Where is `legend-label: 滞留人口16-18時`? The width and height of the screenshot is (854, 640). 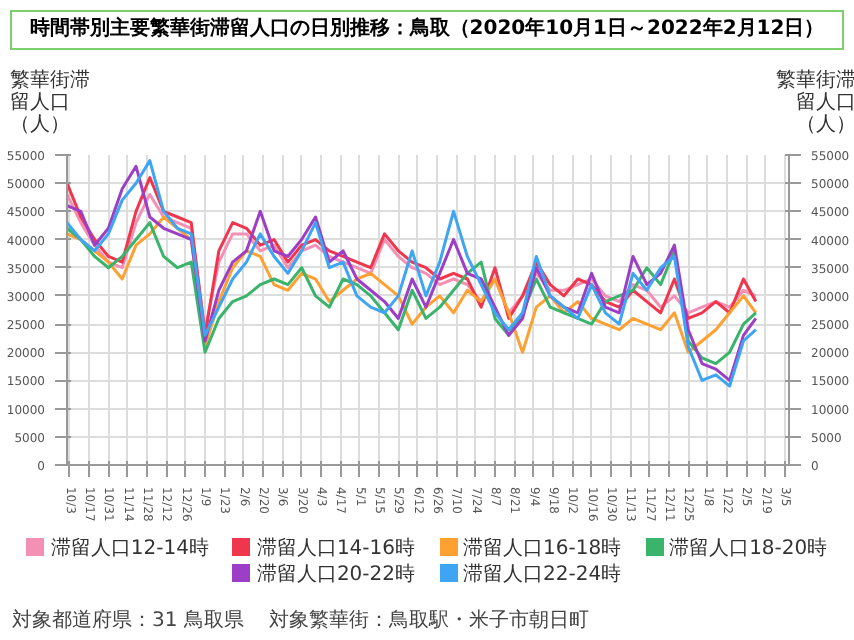 legend-label: 滞留人口16-18時 is located at coordinates (541, 549).